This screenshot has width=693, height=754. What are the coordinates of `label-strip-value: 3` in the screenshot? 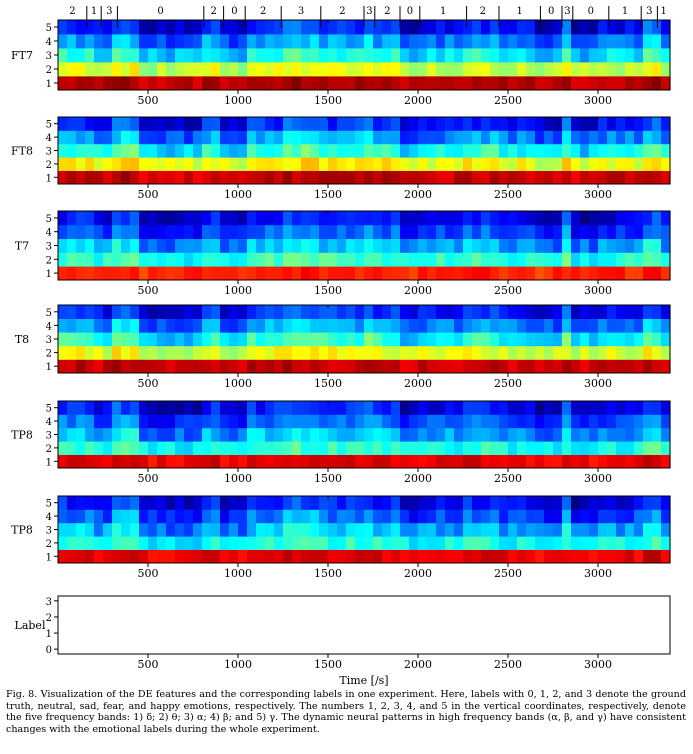 It's located at (649, 11).